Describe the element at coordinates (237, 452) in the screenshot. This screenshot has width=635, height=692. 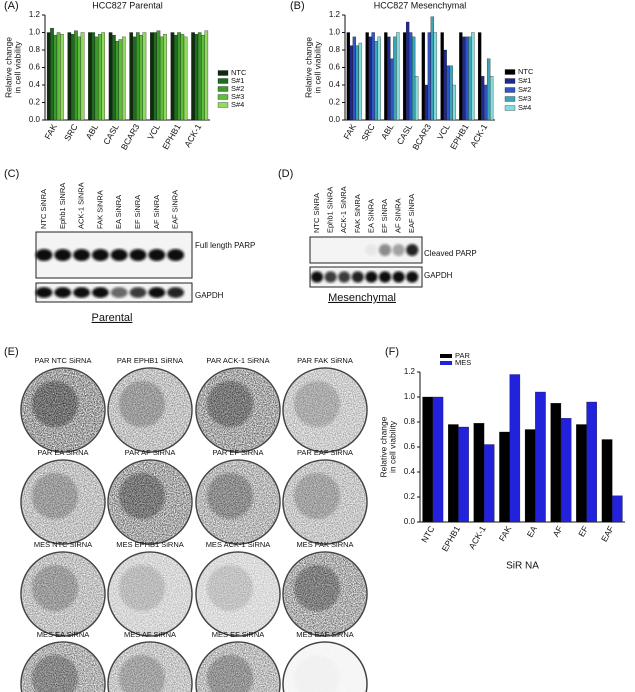
I see `plate-label: PAR EF SiRNA` at that location.